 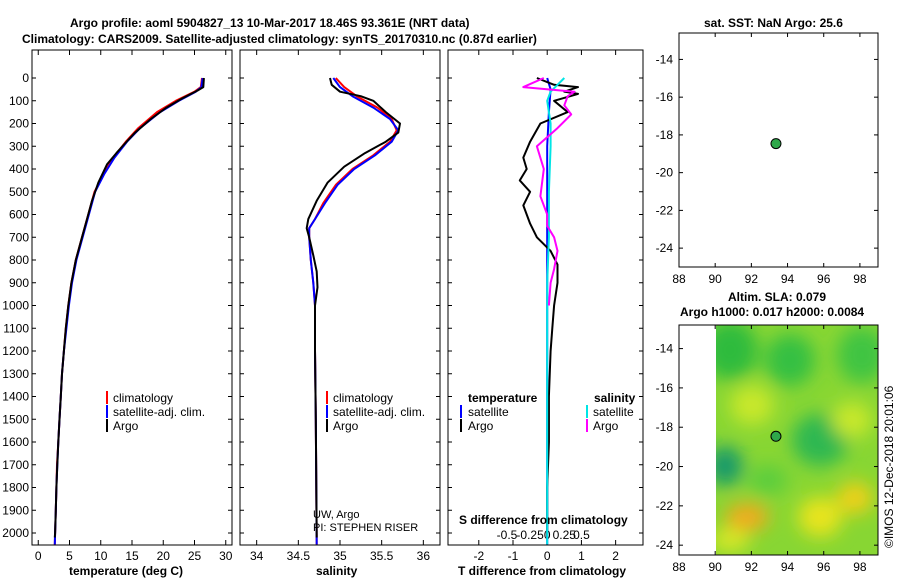 What do you see at coordinates (15, 419) in the screenshot?
I see `depth-tick-label: 1500` at bounding box center [15, 419].